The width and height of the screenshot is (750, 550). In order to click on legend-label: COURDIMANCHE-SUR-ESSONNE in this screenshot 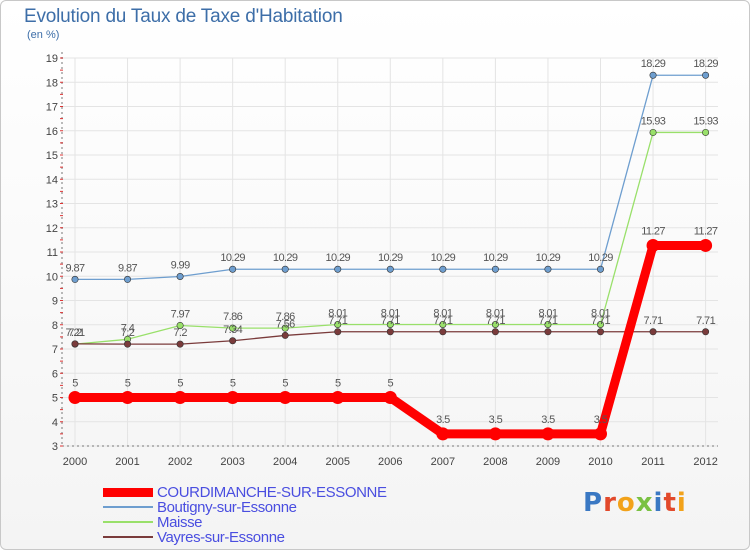, I will do `click(272, 492)`.